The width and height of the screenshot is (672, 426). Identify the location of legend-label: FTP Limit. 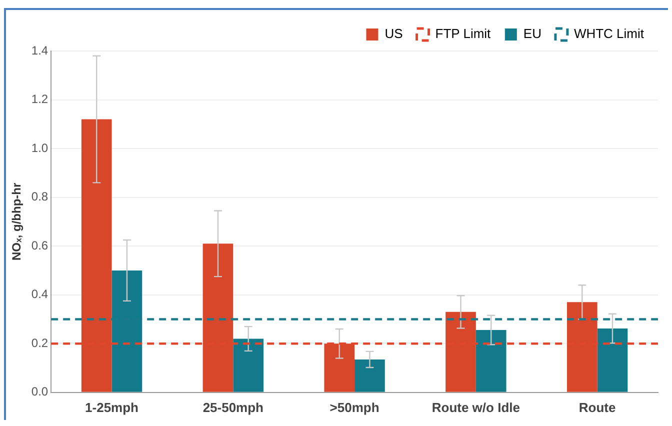
(463, 34).